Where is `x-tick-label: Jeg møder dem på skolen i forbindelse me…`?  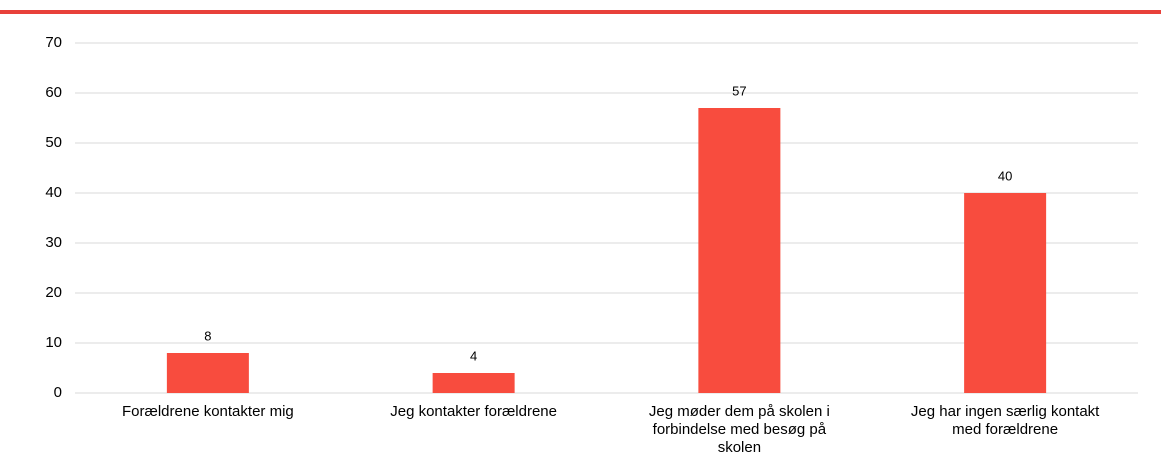
x-tick-label: Jeg møder dem på skolen i forbindelse me… is located at coordinates (739, 429).